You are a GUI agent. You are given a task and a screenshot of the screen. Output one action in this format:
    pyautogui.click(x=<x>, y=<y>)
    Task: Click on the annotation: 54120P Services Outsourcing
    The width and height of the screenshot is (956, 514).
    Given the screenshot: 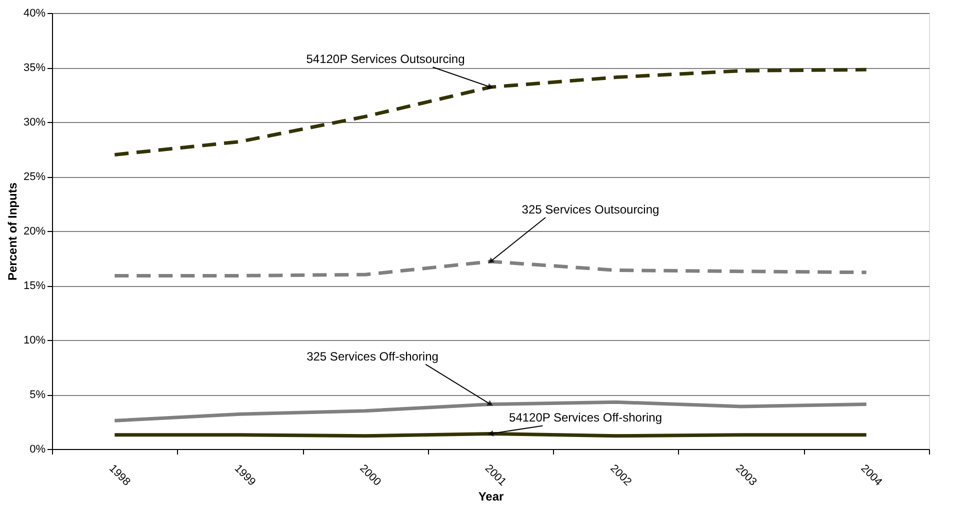 What is the action you would take?
    pyautogui.click(x=385, y=59)
    